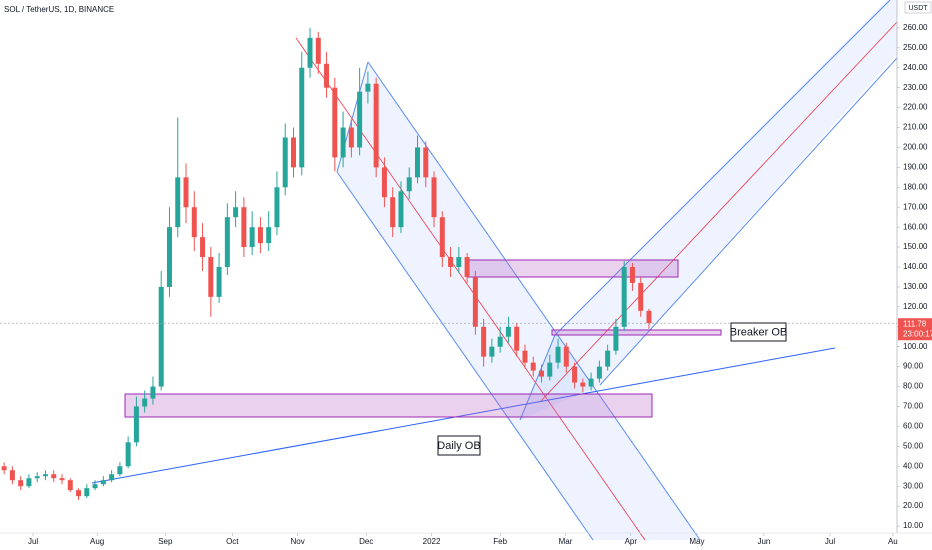  What do you see at coordinates (915, 246) in the screenshot?
I see `y-tick-label: 150.00` at bounding box center [915, 246].